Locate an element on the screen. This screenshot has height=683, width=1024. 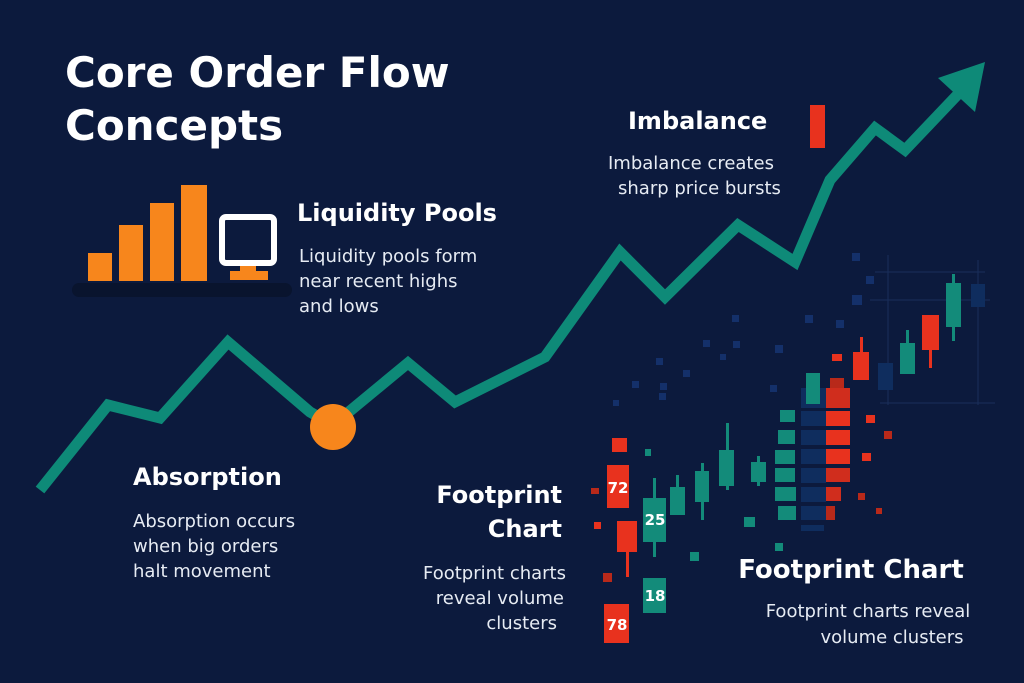
absorption-point is located at coordinates (333, 427).